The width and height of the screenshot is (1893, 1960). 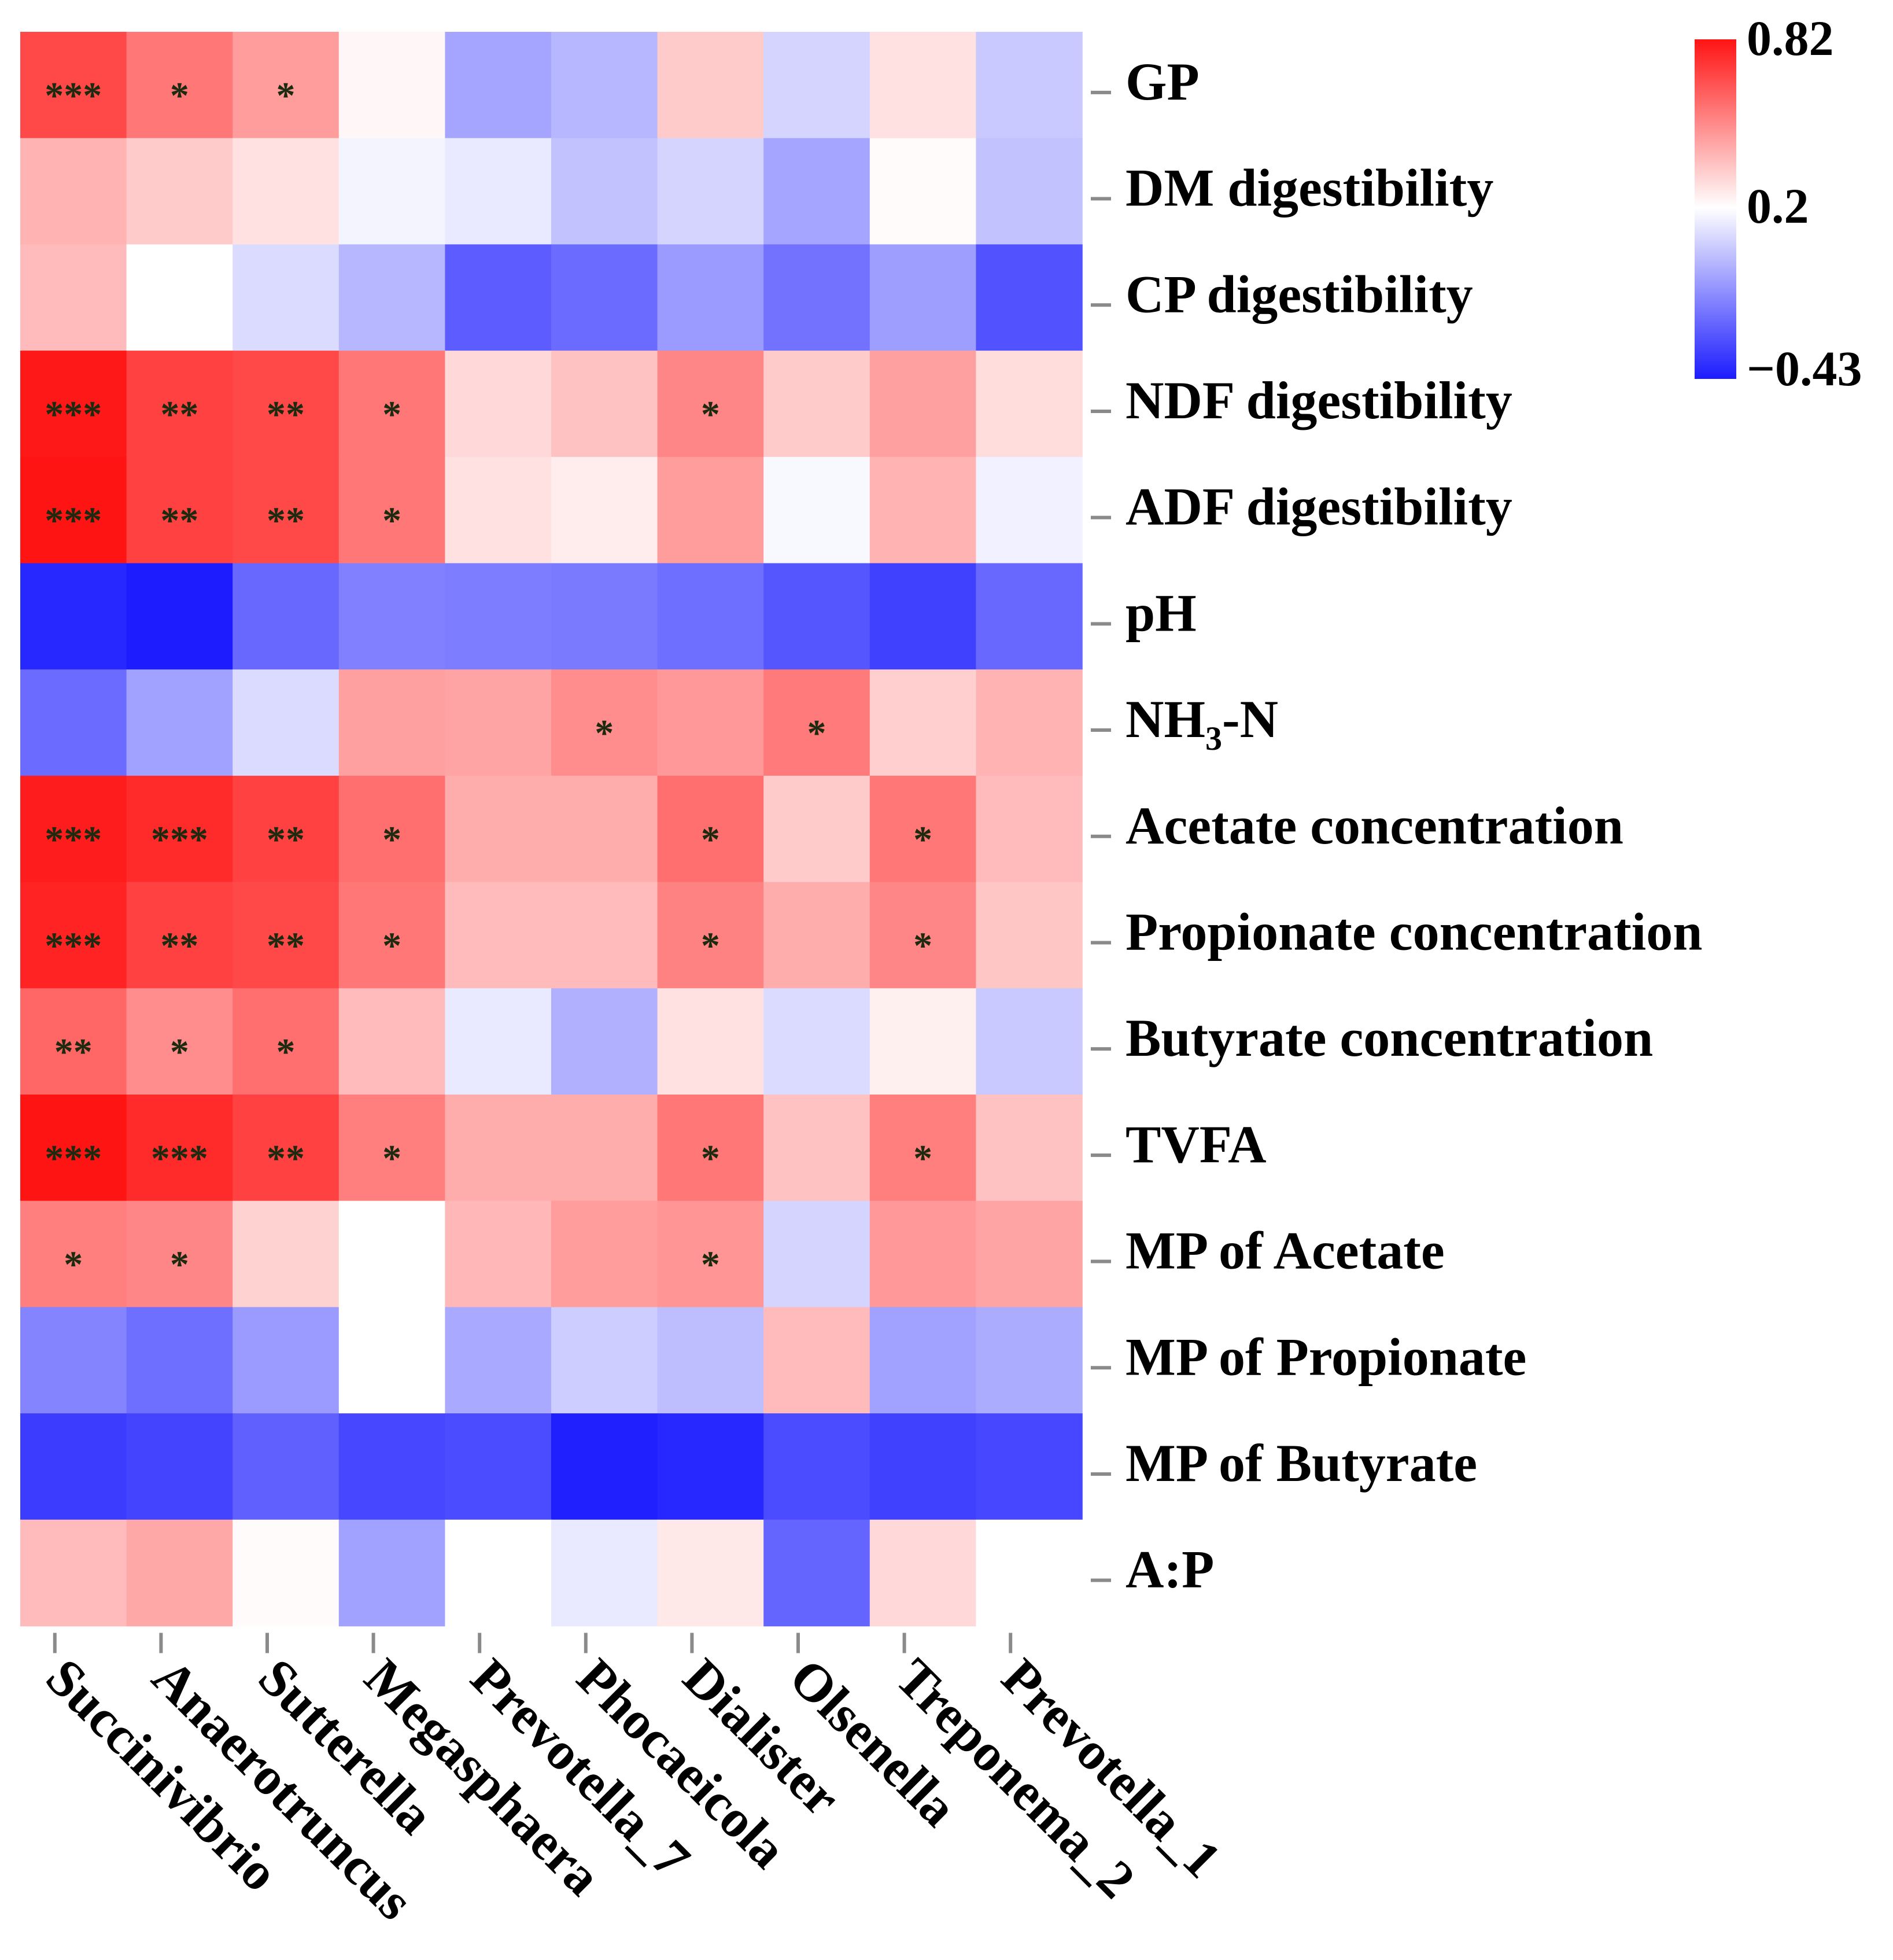 I want to click on colorbar-max-label: 0.82, so click(x=1790, y=38).